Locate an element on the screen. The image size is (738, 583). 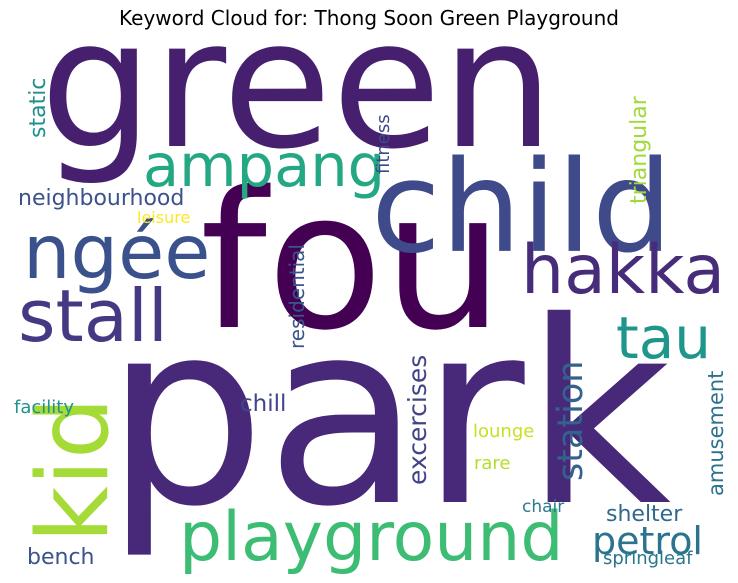
word-shelter: shelter is located at coordinates (644, 514).